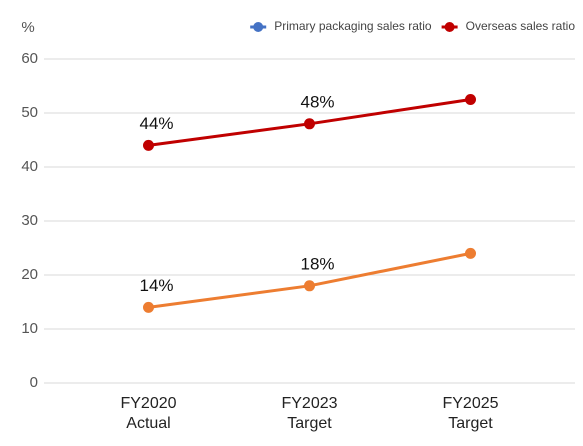  What do you see at coordinates (156, 123) in the screenshot?
I see `data-label: 44%` at bounding box center [156, 123].